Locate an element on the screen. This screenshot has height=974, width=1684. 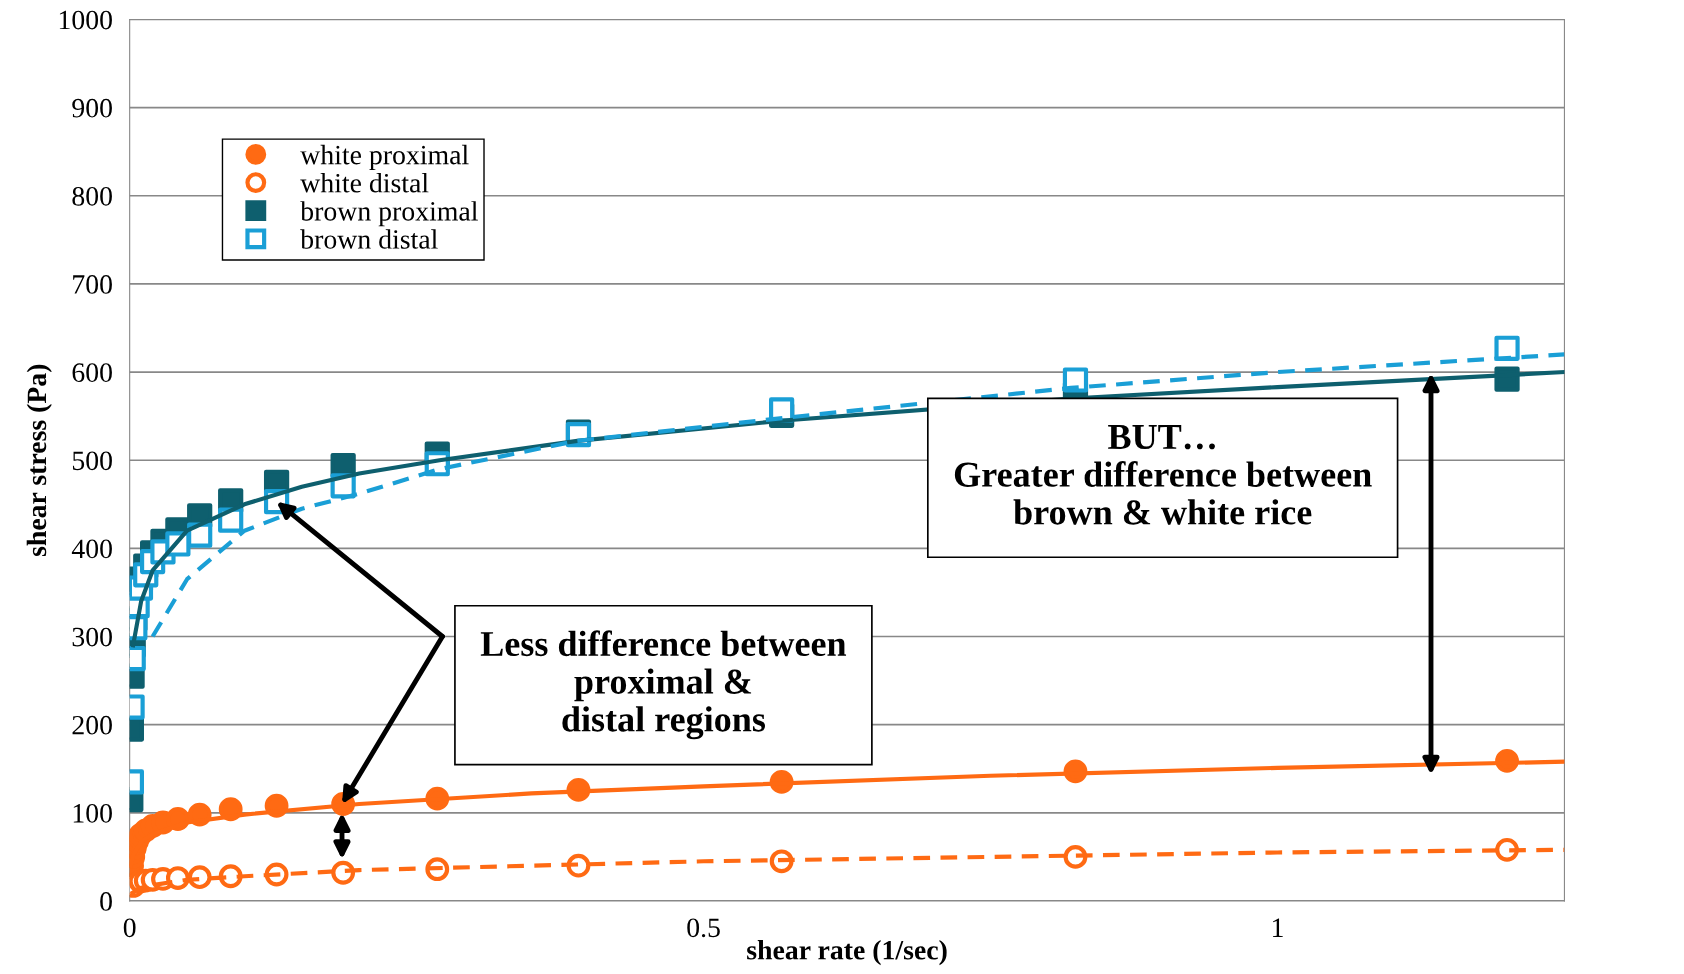
legend-label: white distal is located at coordinates (364, 183).